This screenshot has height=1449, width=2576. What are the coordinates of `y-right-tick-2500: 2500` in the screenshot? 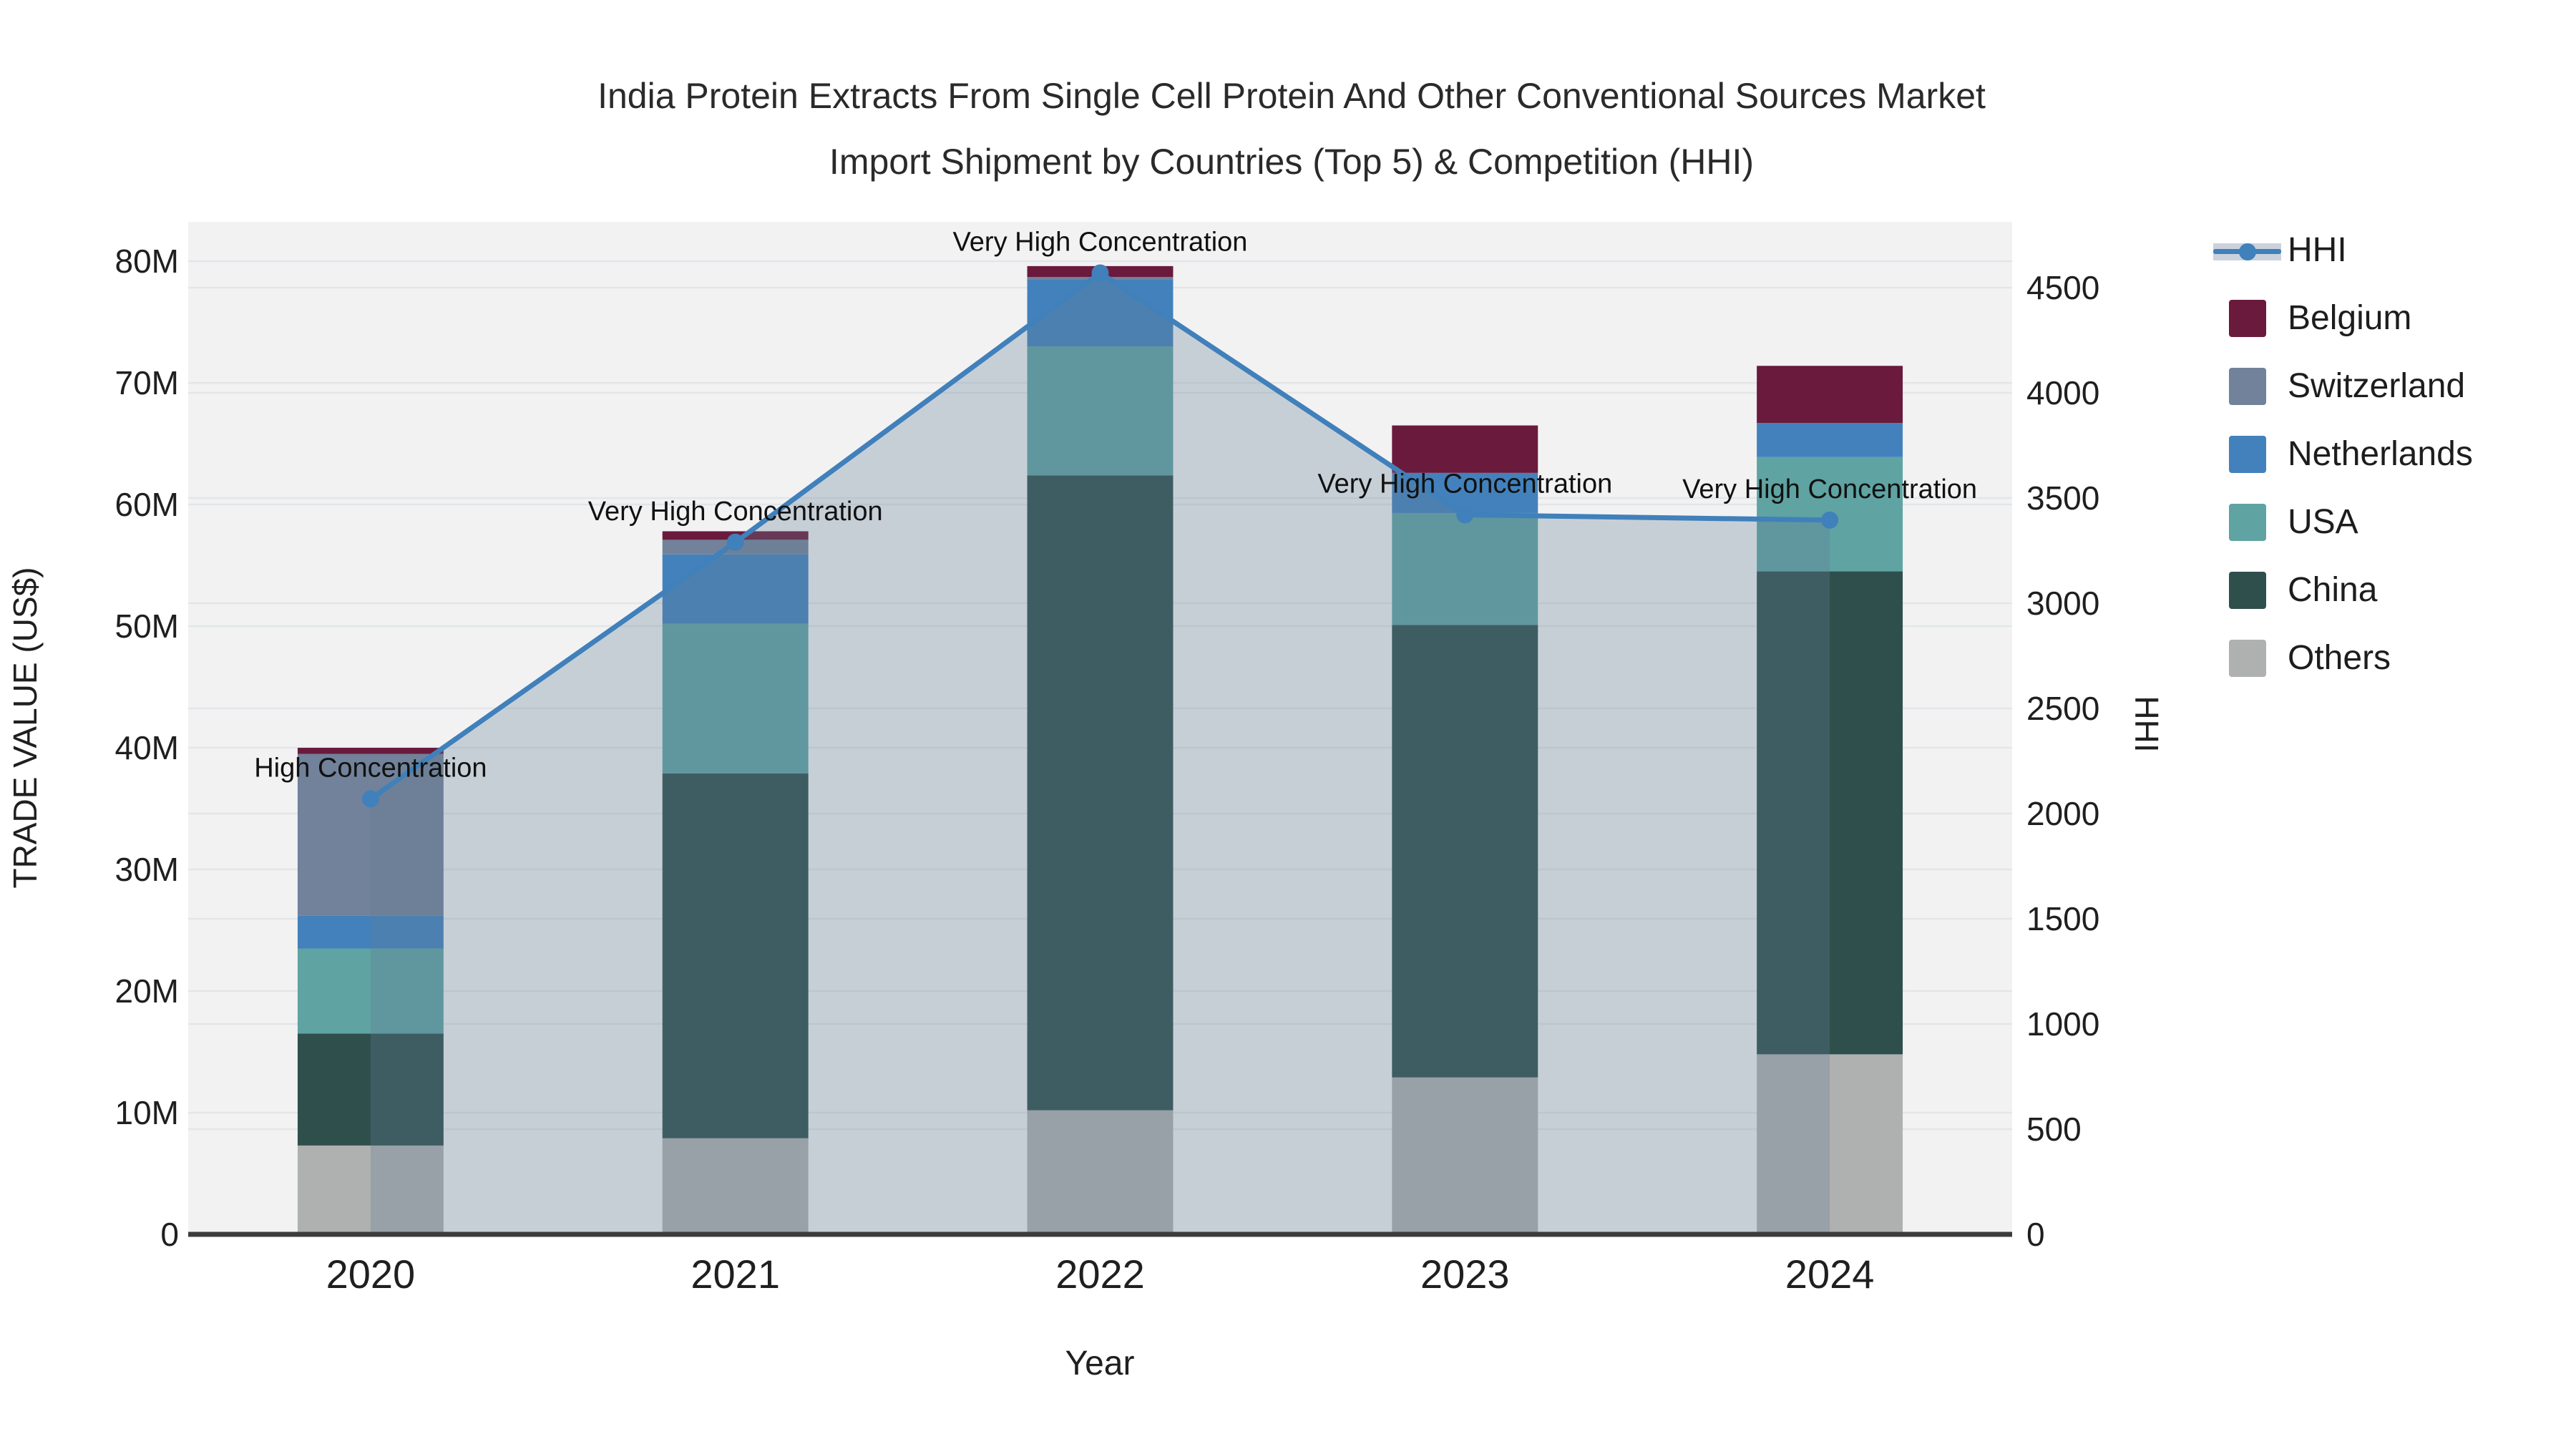 It's located at (2063, 708).